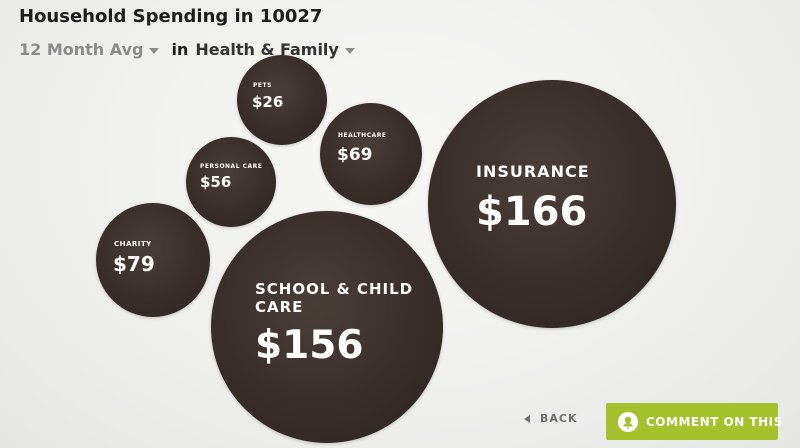  What do you see at coordinates (532, 212) in the screenshot?
I see `bubble-value: $166` at bounding box center [532, 212].